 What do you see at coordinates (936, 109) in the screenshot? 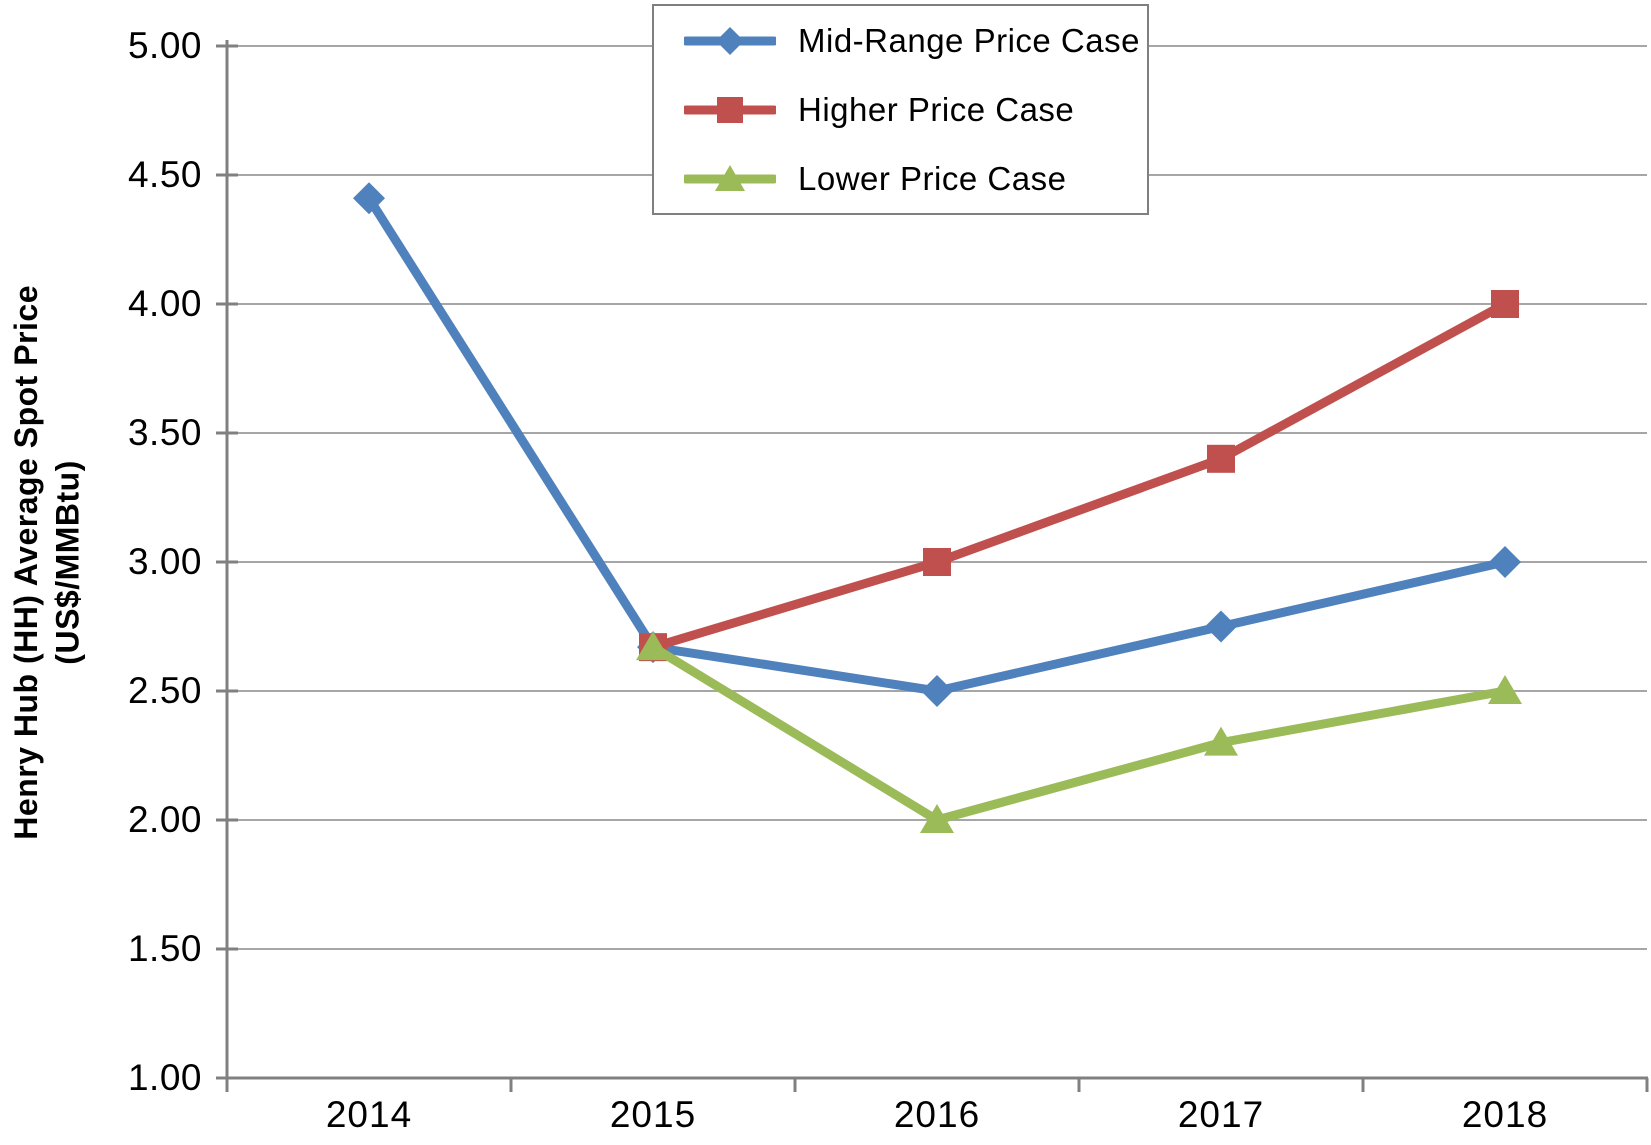
I see `legend-label: Higher Price Case` at bounding box center [936, 109].